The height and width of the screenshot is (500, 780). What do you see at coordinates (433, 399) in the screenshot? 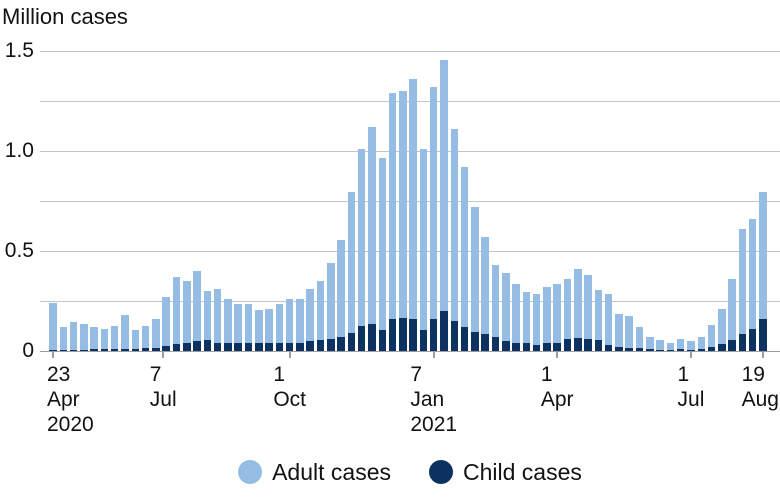
I see `x-axis-tick-label: 7 Jan 2021` at bounding box center [433, 399].